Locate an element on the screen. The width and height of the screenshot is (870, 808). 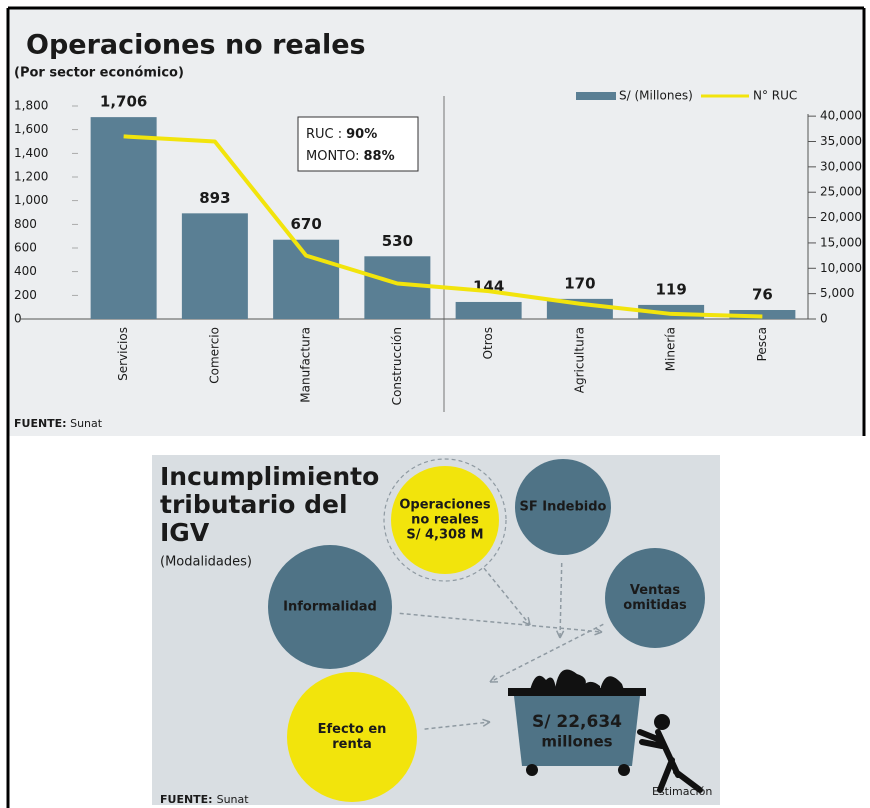
diagram-subtitle: (Modalidades) is located at coordinates (206, 562).